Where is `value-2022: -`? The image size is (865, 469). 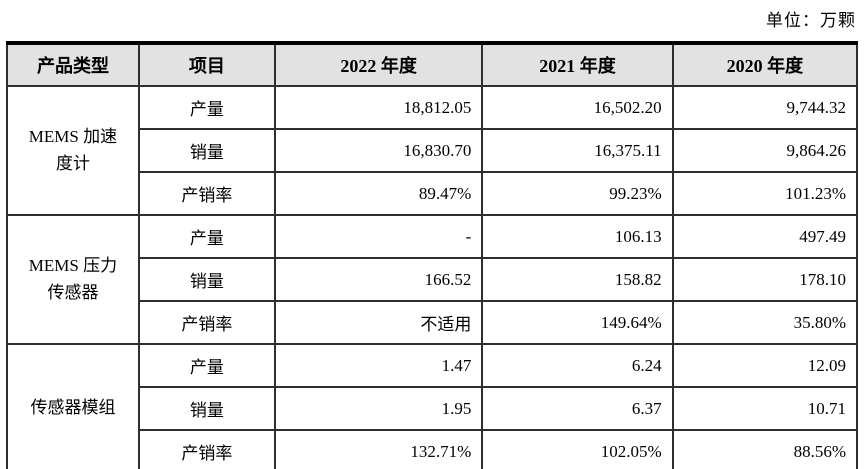
value-2022: - is located at coordinates (378, 236).